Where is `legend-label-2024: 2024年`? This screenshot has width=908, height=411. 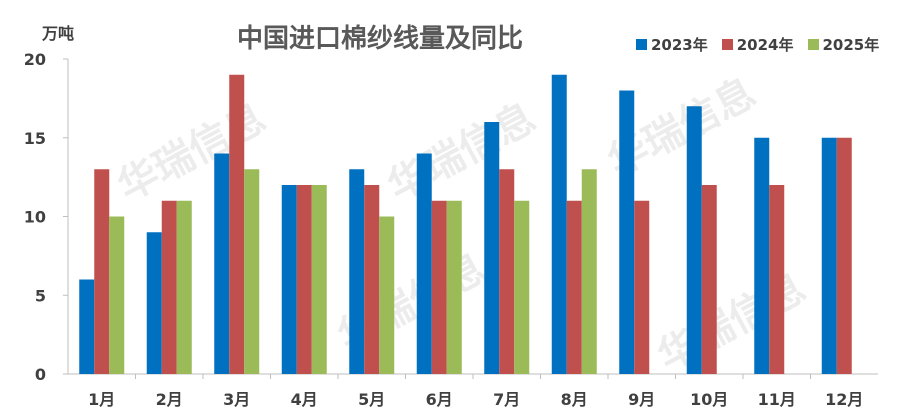
legend-label-2024: 2024年 is located at coordinates (765, 45).